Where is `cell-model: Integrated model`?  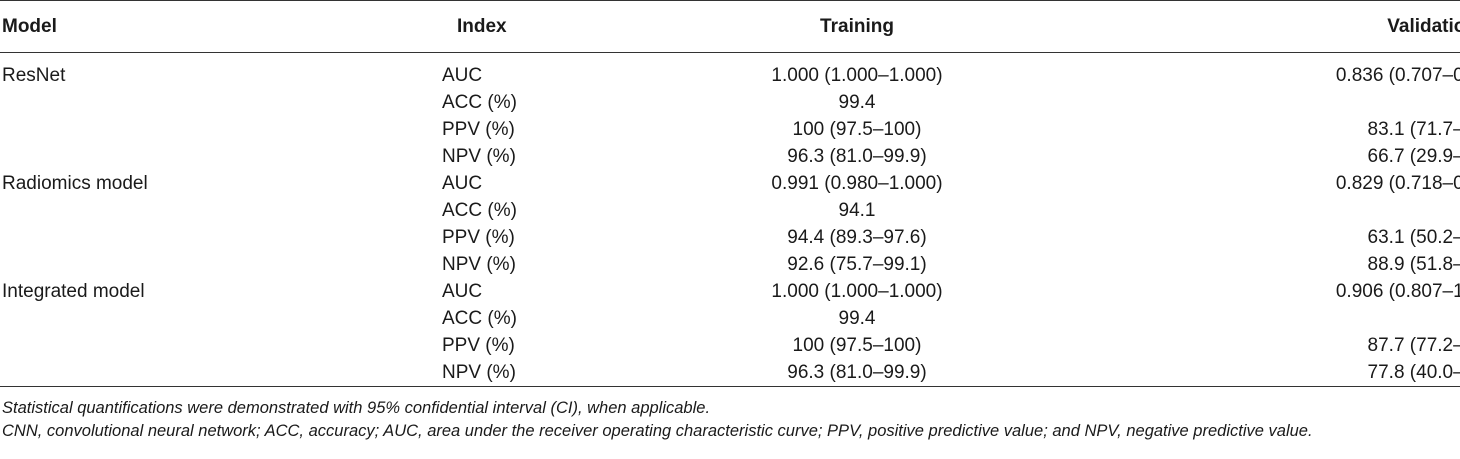 cell-model: Integrated model is located at coordinates (73, 291).